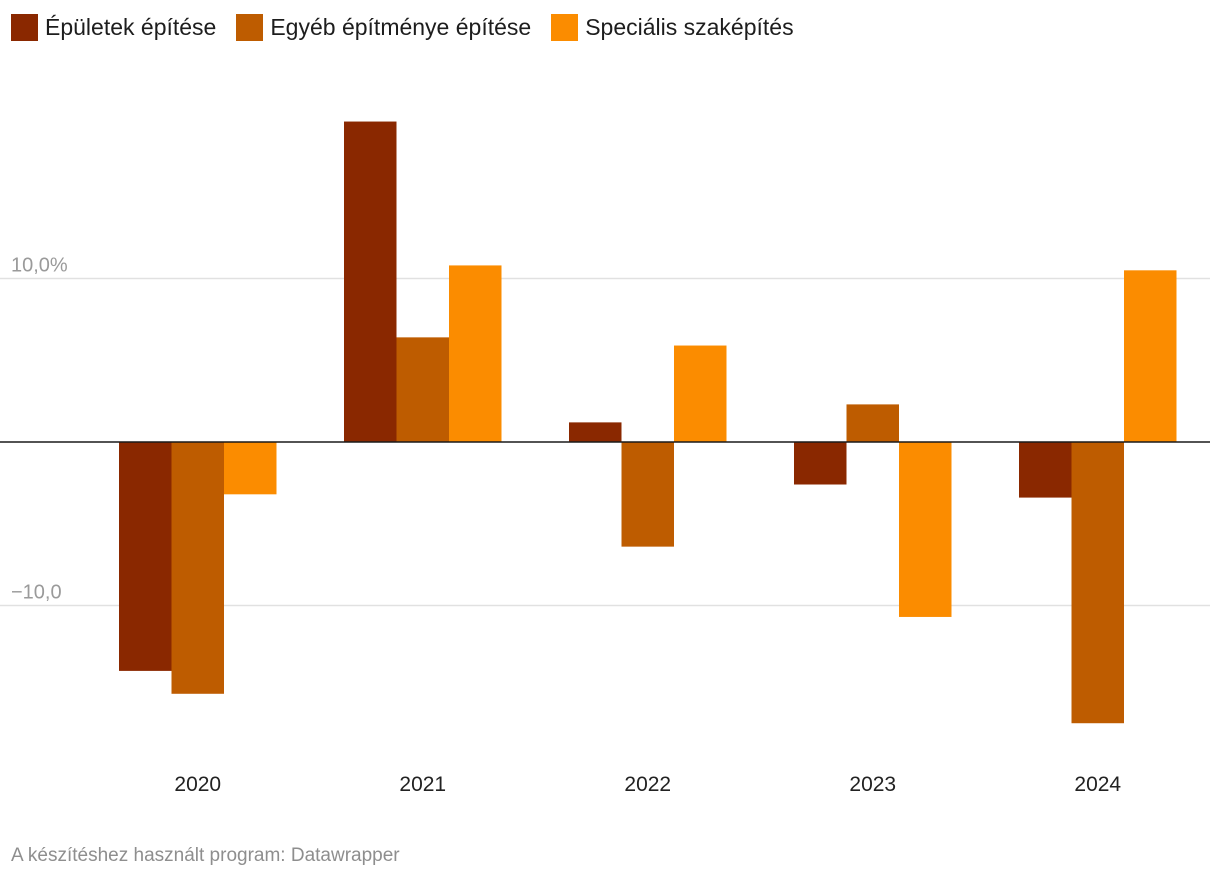 The image size is (1220, 882). What do you see at coordinates (131, 26) in the screenshot?
I see `legend-label-epuletek: Épületek építése` at bounding box center [131, 26].